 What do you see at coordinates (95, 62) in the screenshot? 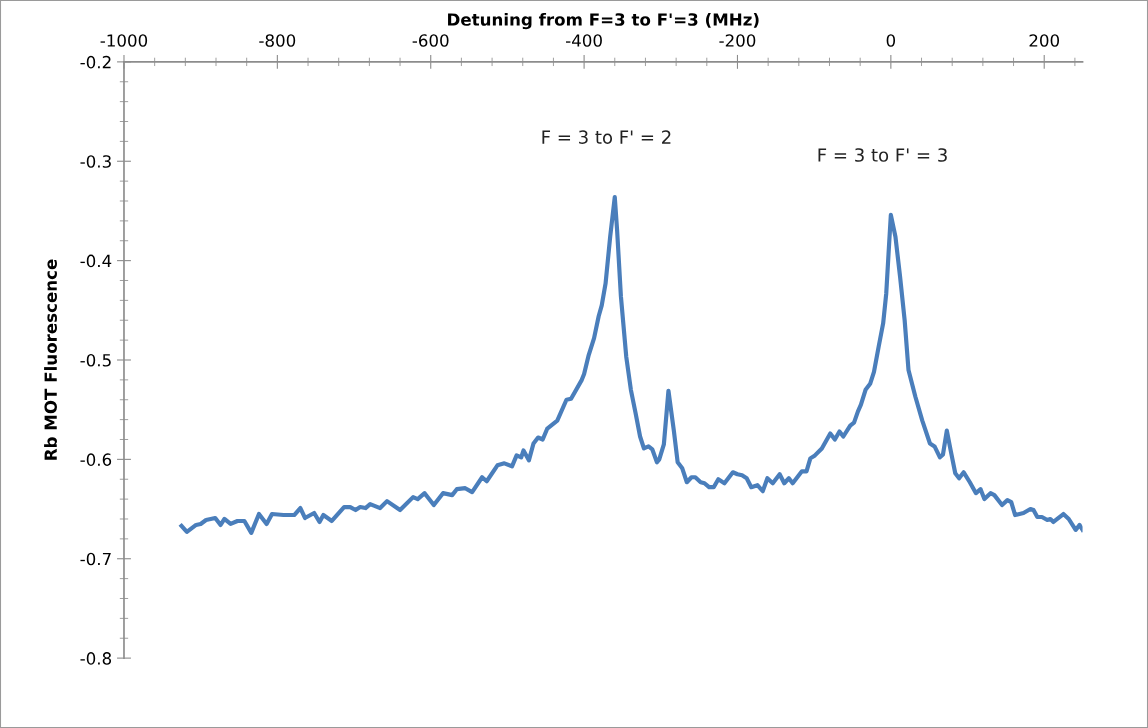
I see `y-tick-label: -0.2` at bounding box center [95, 62].